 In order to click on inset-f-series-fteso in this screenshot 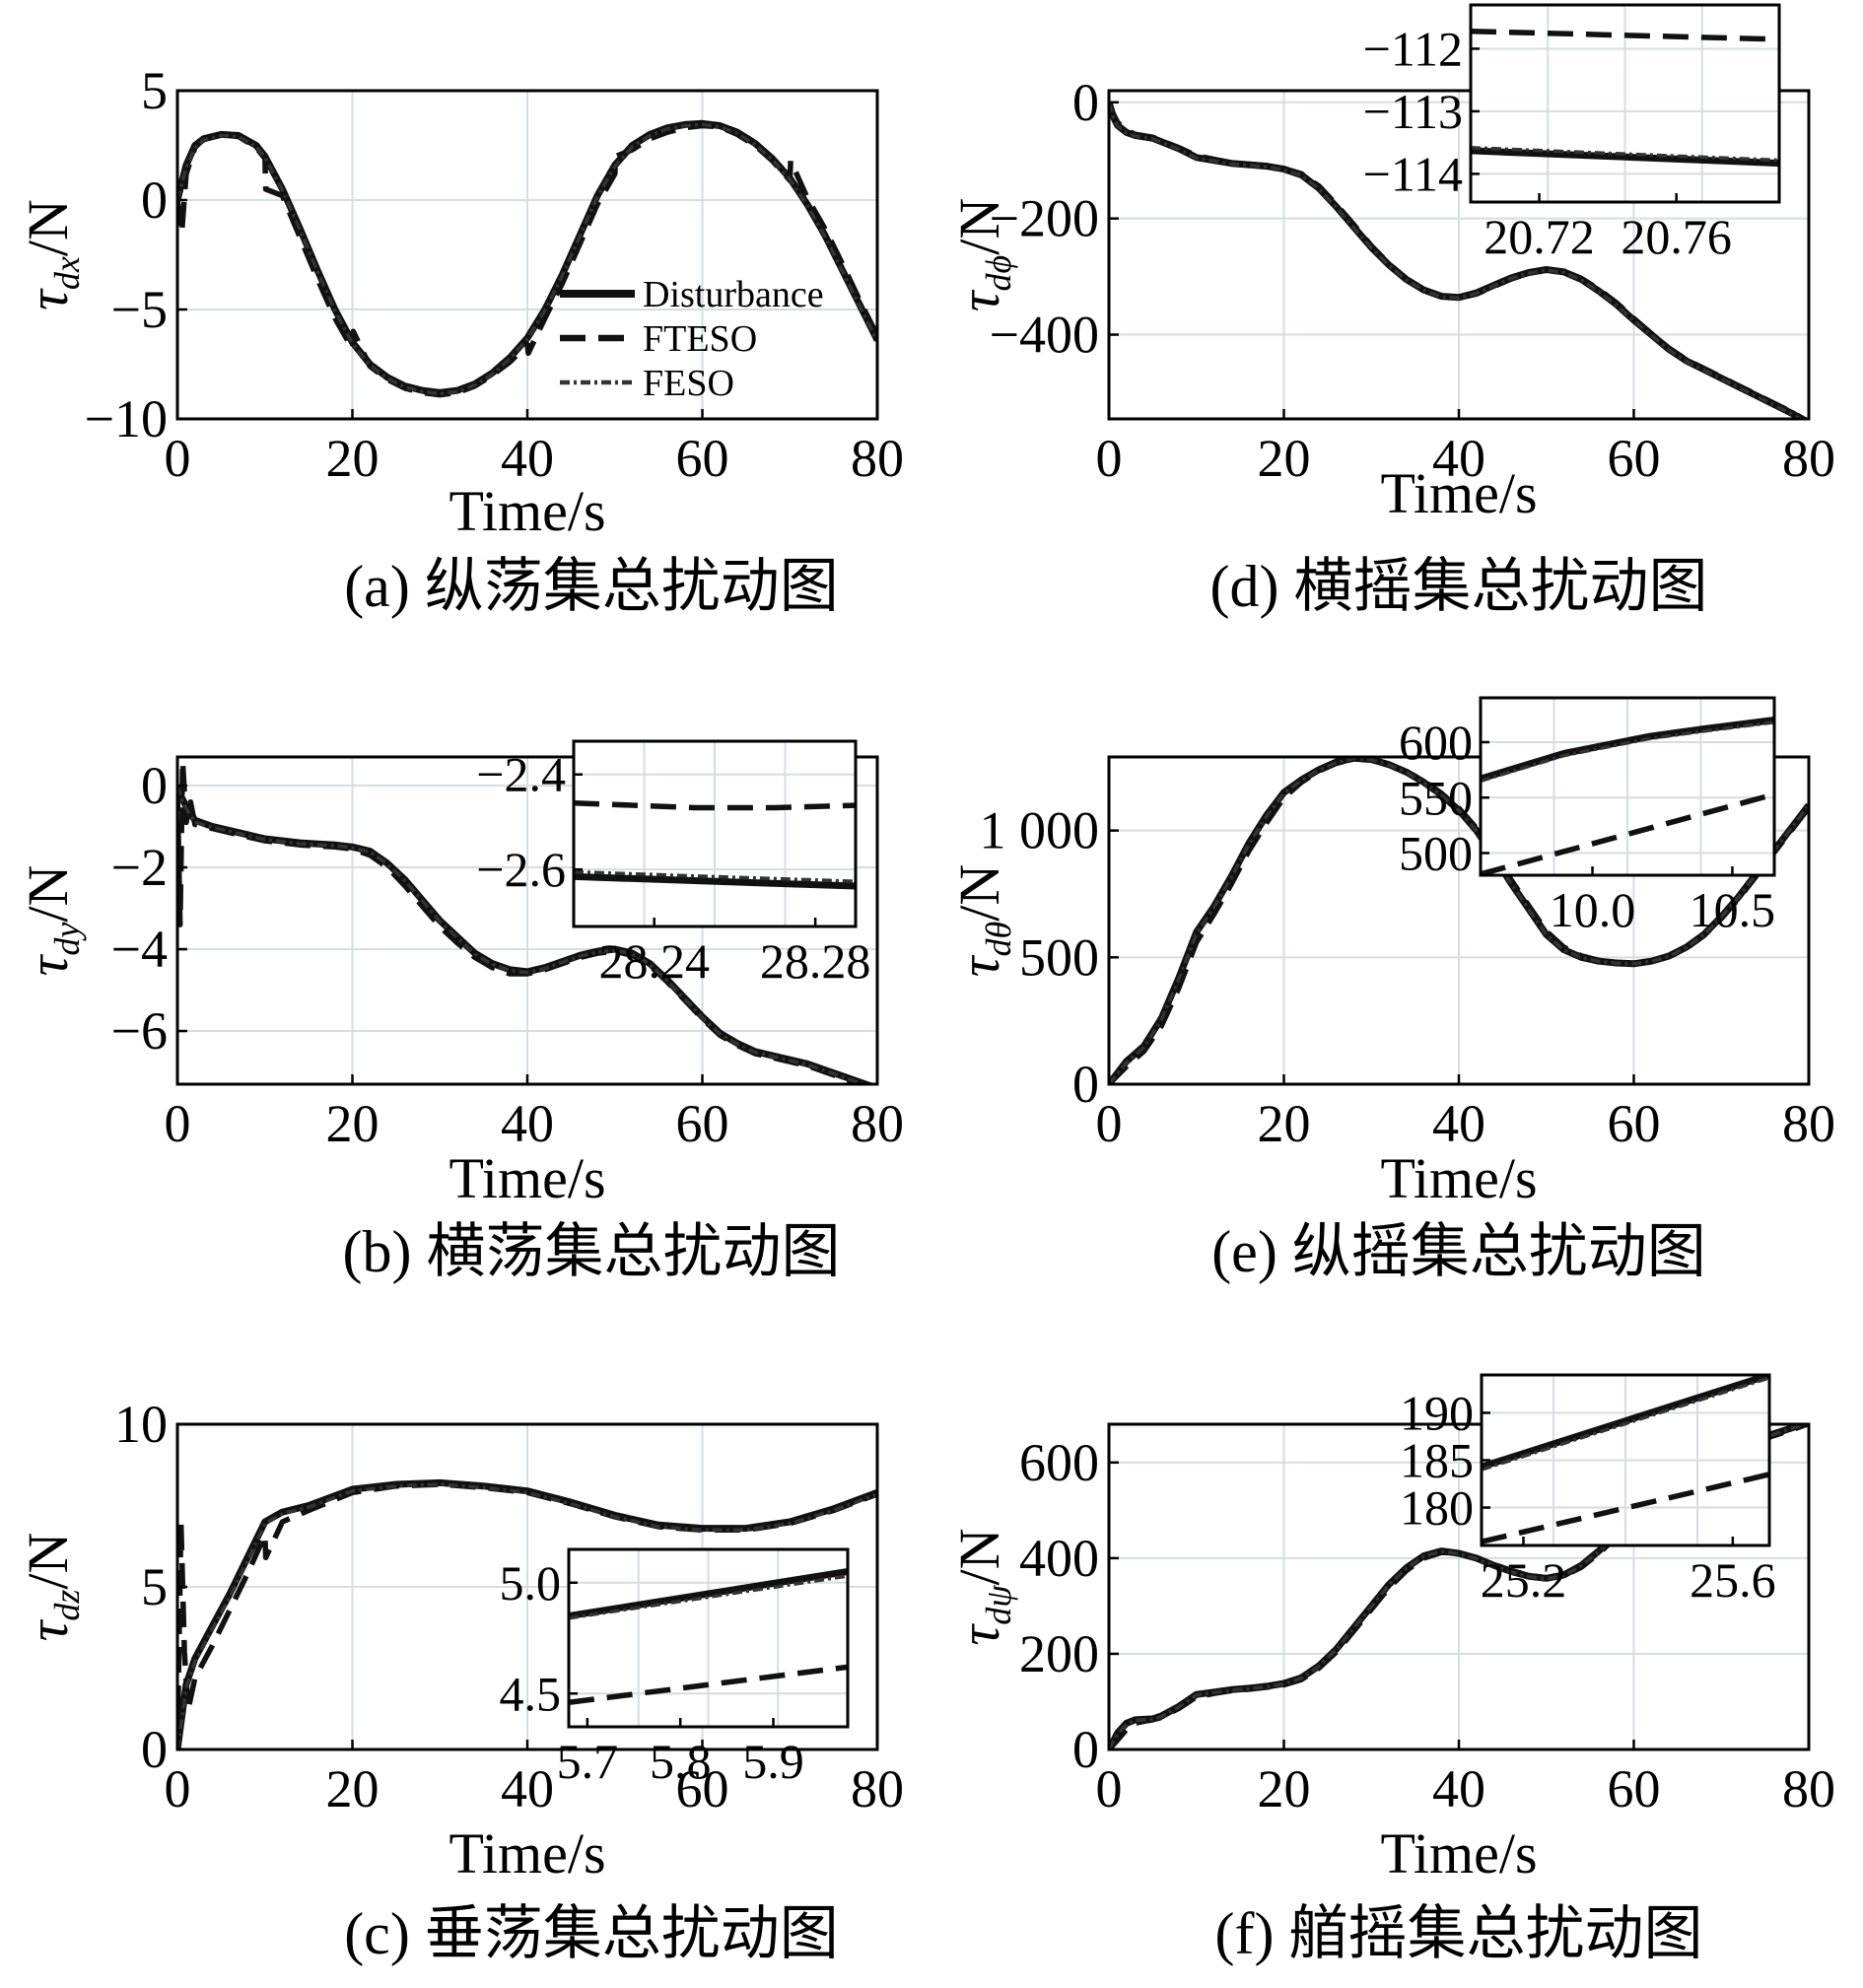, I will do `click(1625, 1508)`.